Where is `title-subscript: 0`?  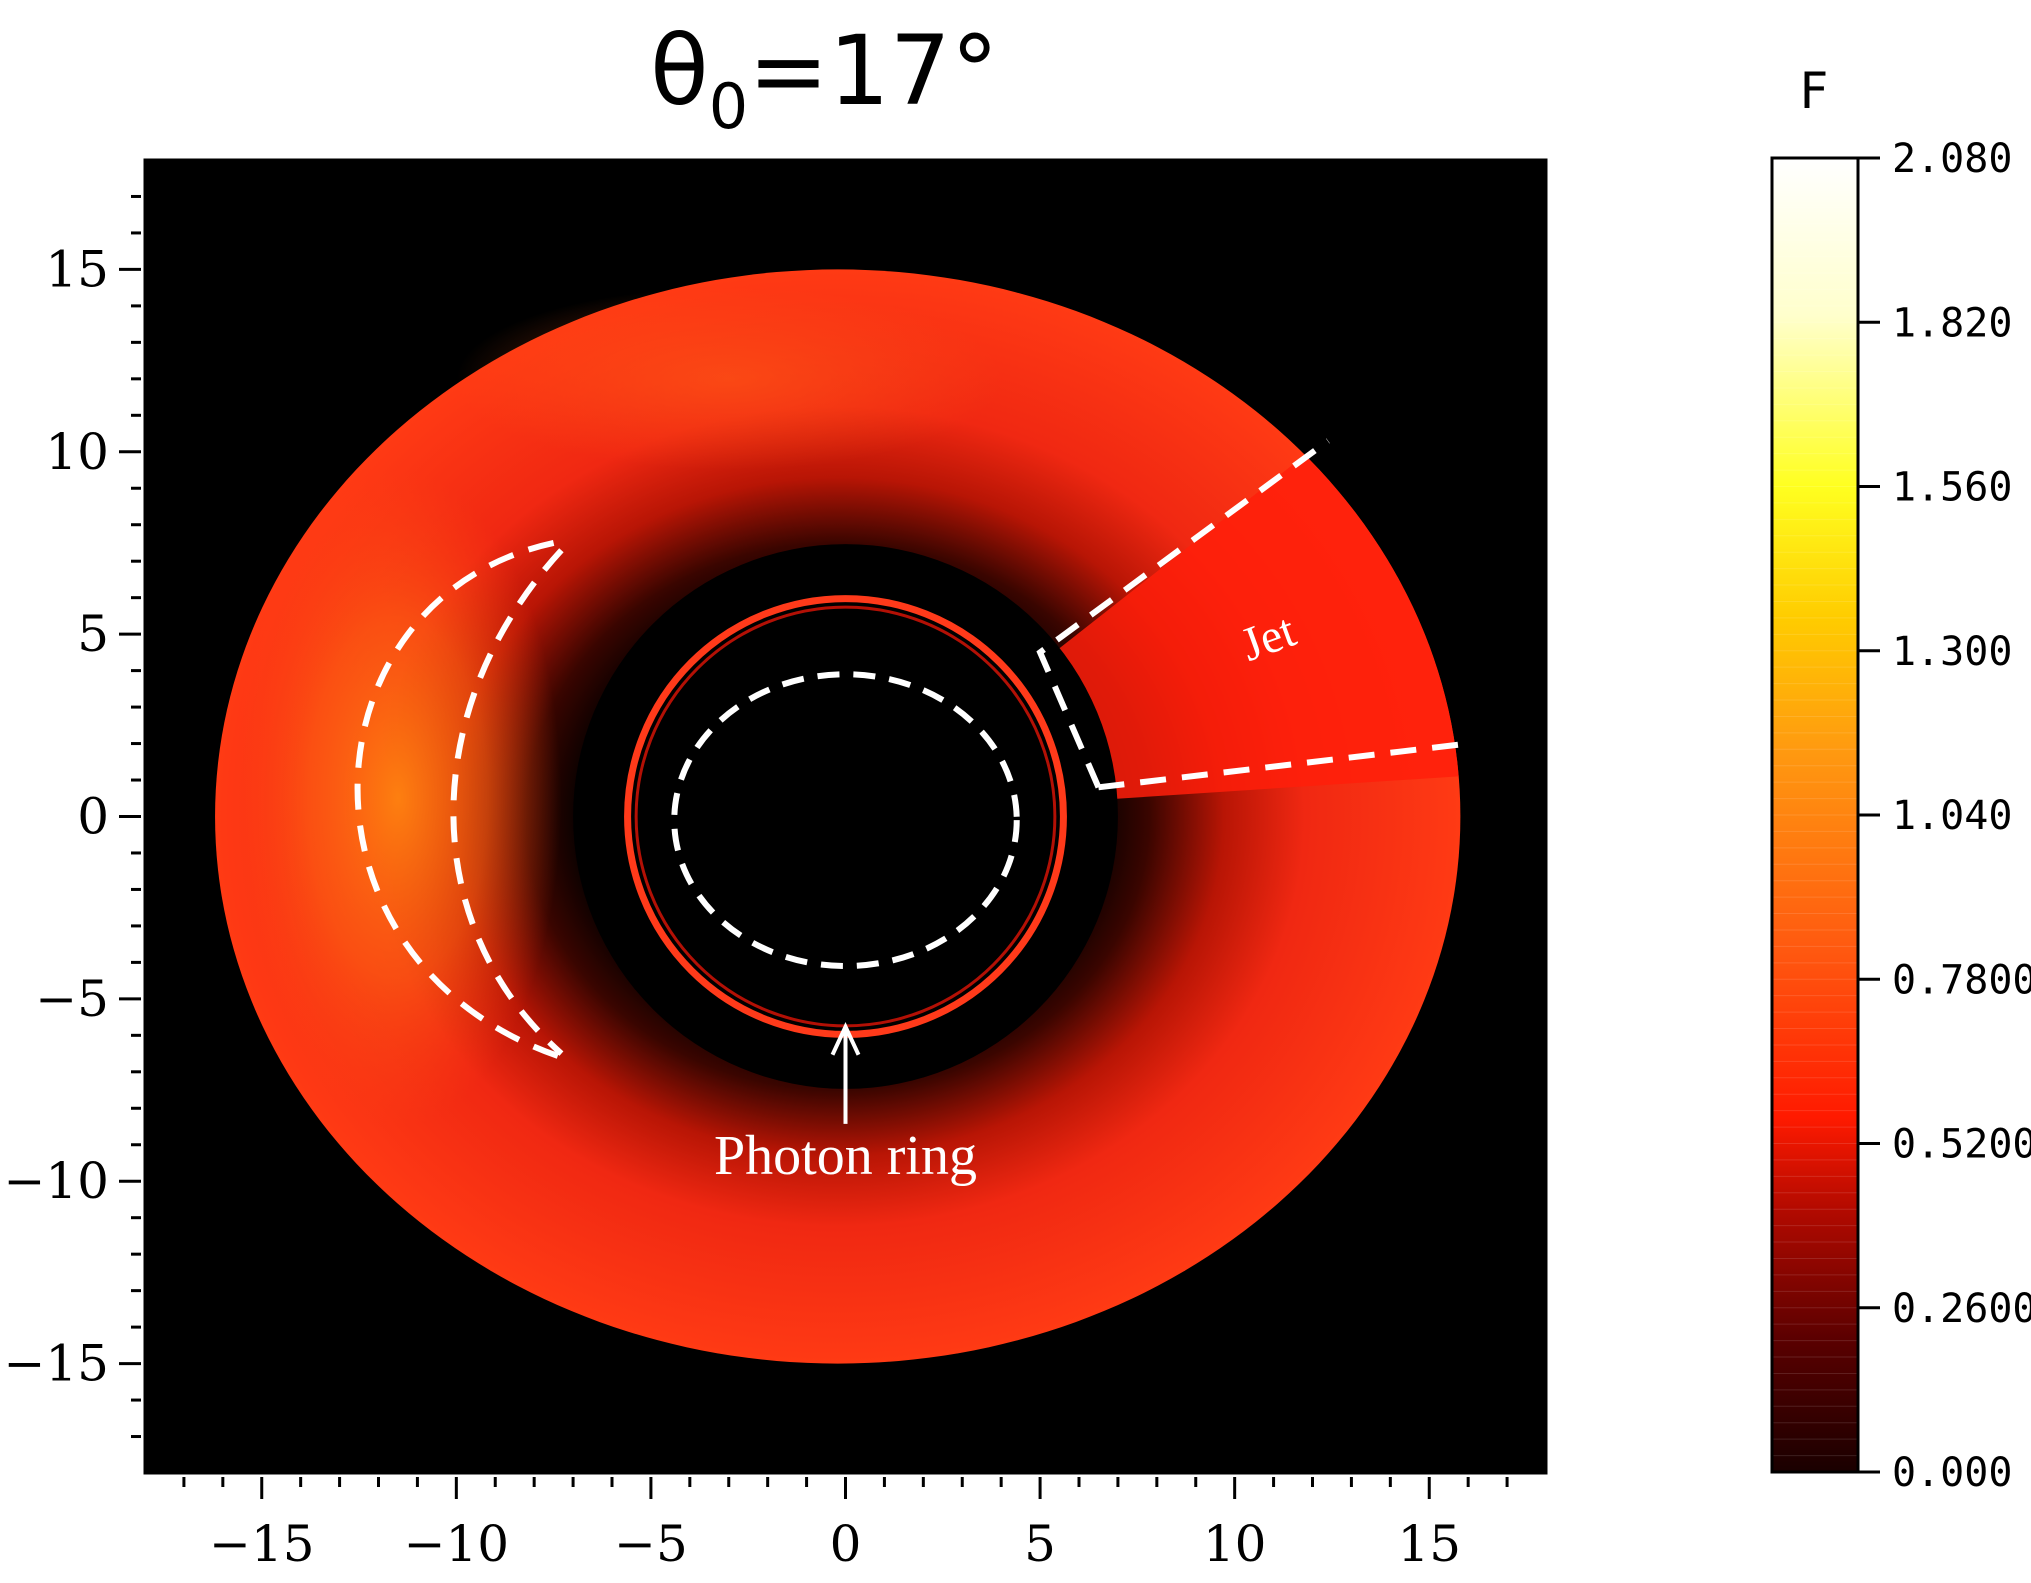
title-subscript: 0 is located at coordinates (728, 106).